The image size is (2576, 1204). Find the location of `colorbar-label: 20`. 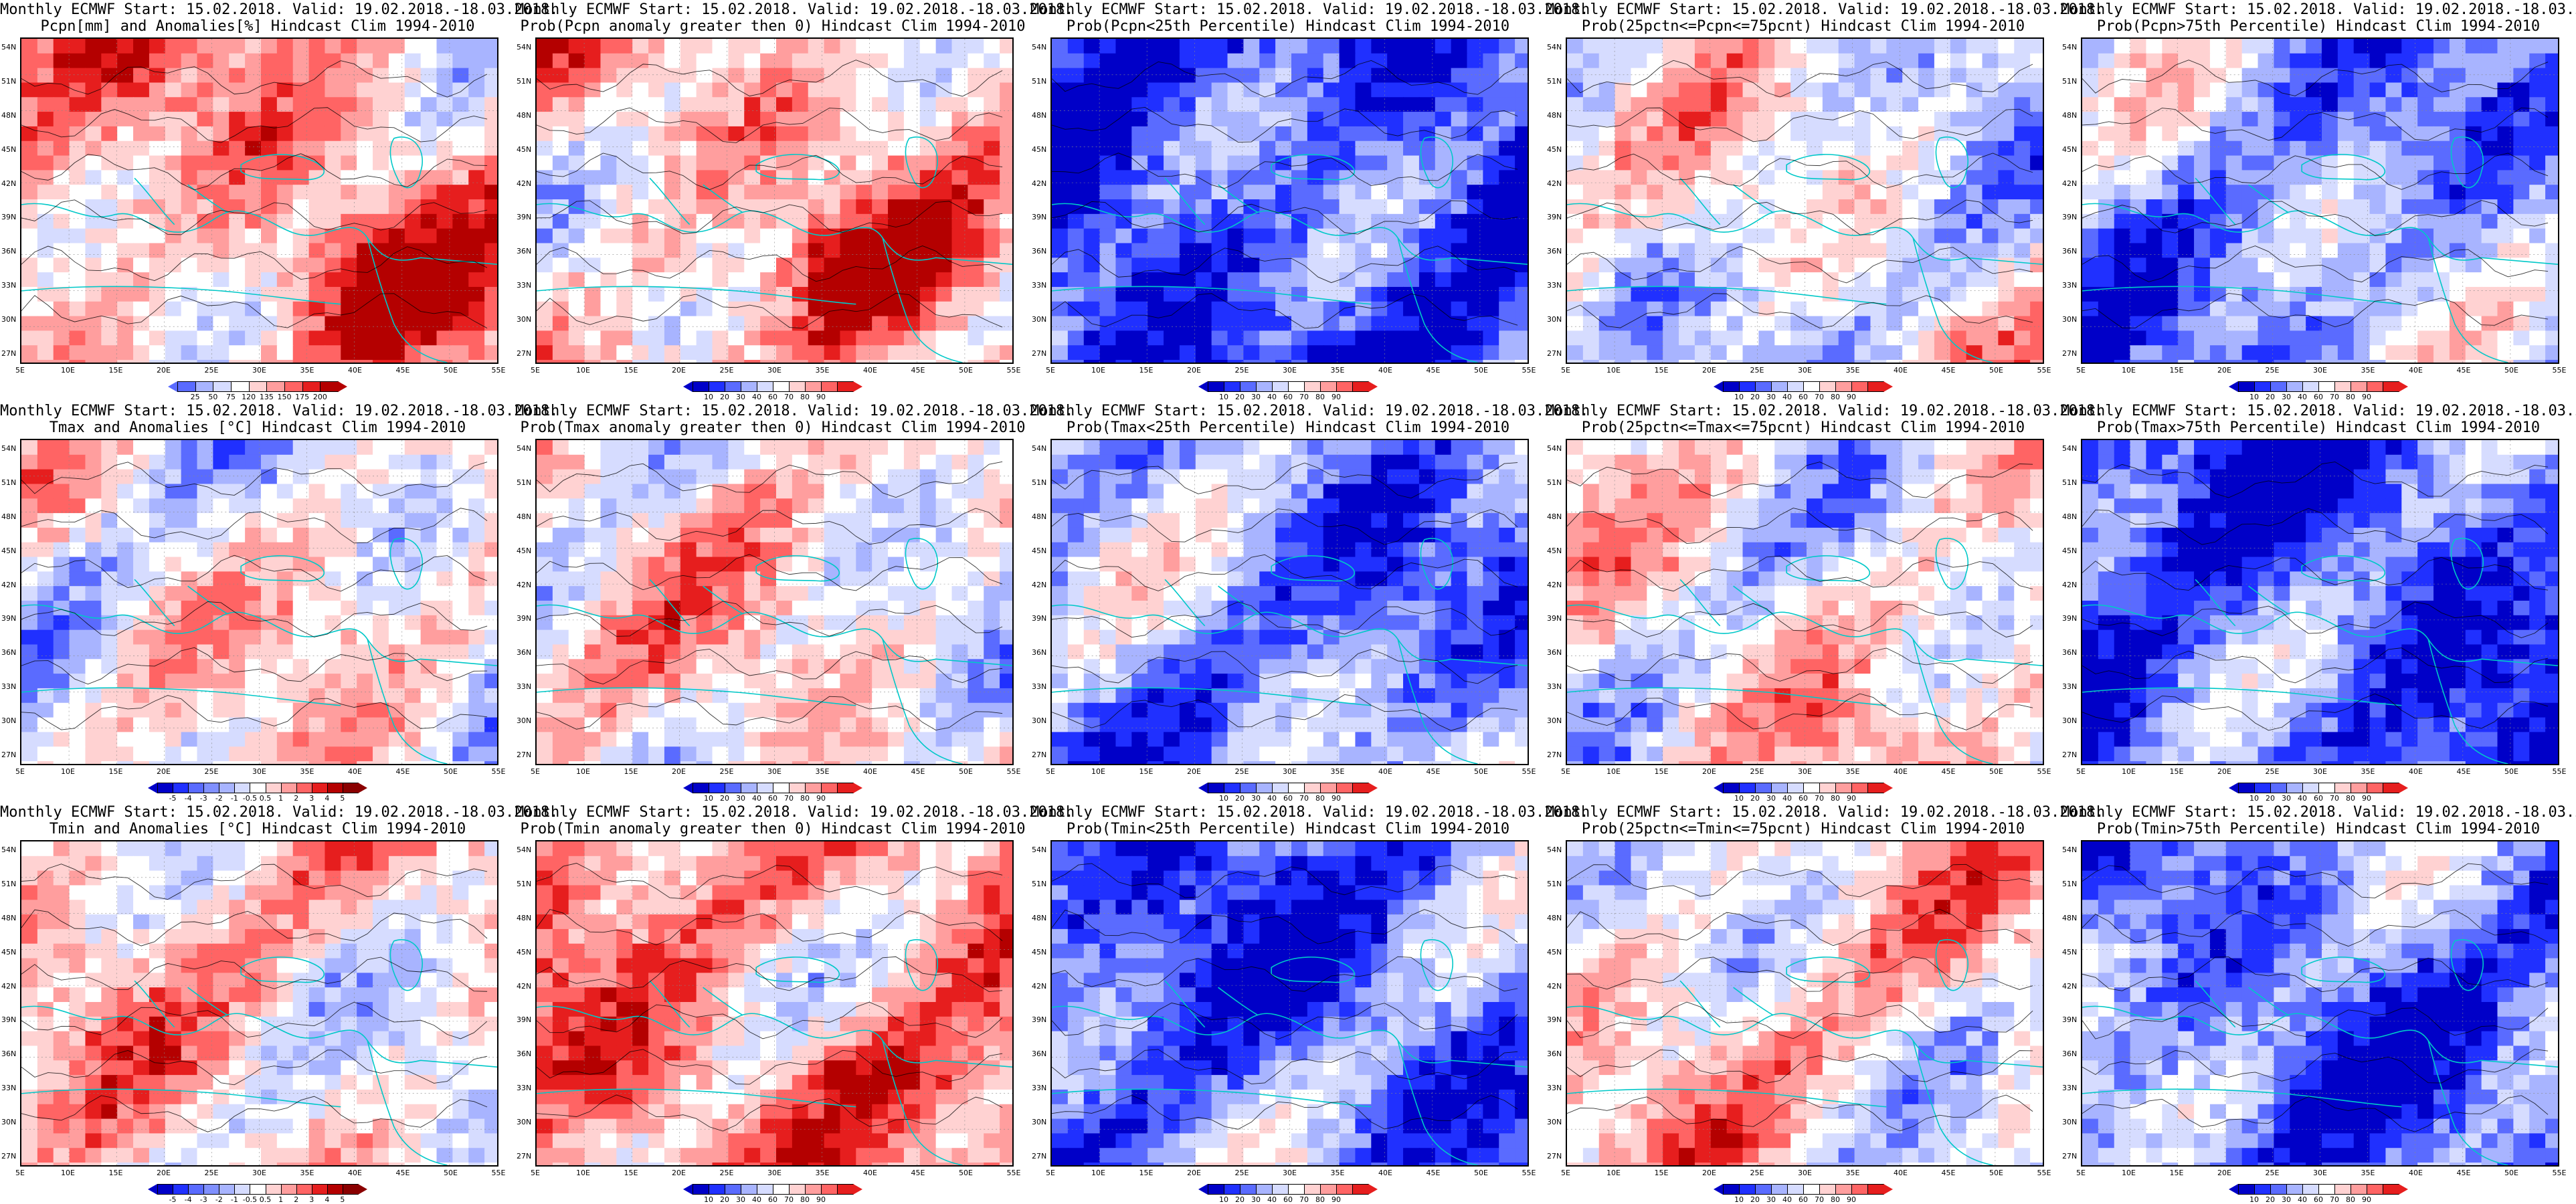

colorbar-label: 20 is located at coordinates (724, 397).